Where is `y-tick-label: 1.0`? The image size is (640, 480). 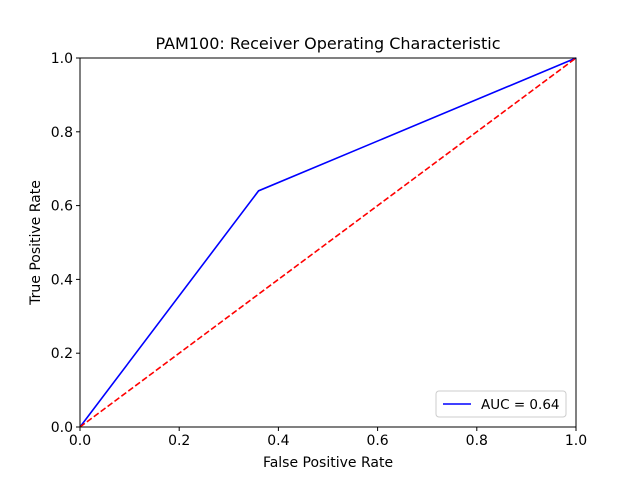 y-tick-label: 1.0 is located at coordinates (62, 59).